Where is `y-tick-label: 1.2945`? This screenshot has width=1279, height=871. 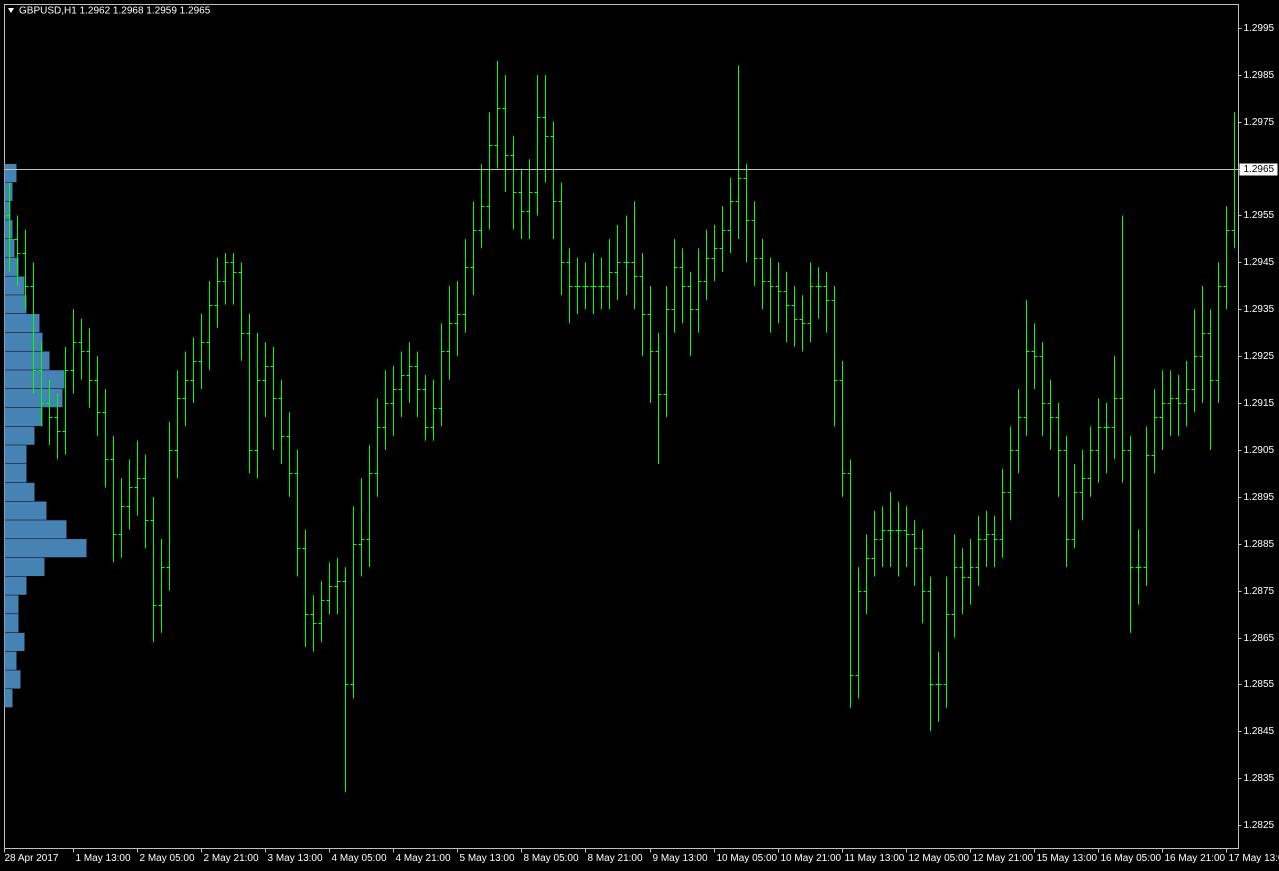
y-tick-label: 1.2945 is located at coordinates (1259, 262).